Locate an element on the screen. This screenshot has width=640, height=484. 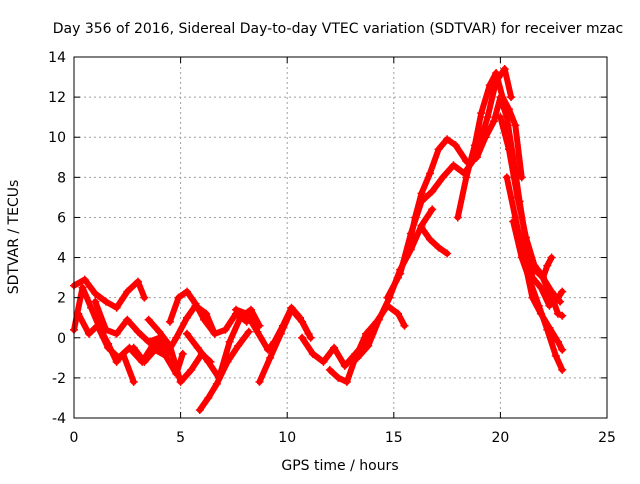
y-tick-label: 8 is located at coordinates (61, 178).